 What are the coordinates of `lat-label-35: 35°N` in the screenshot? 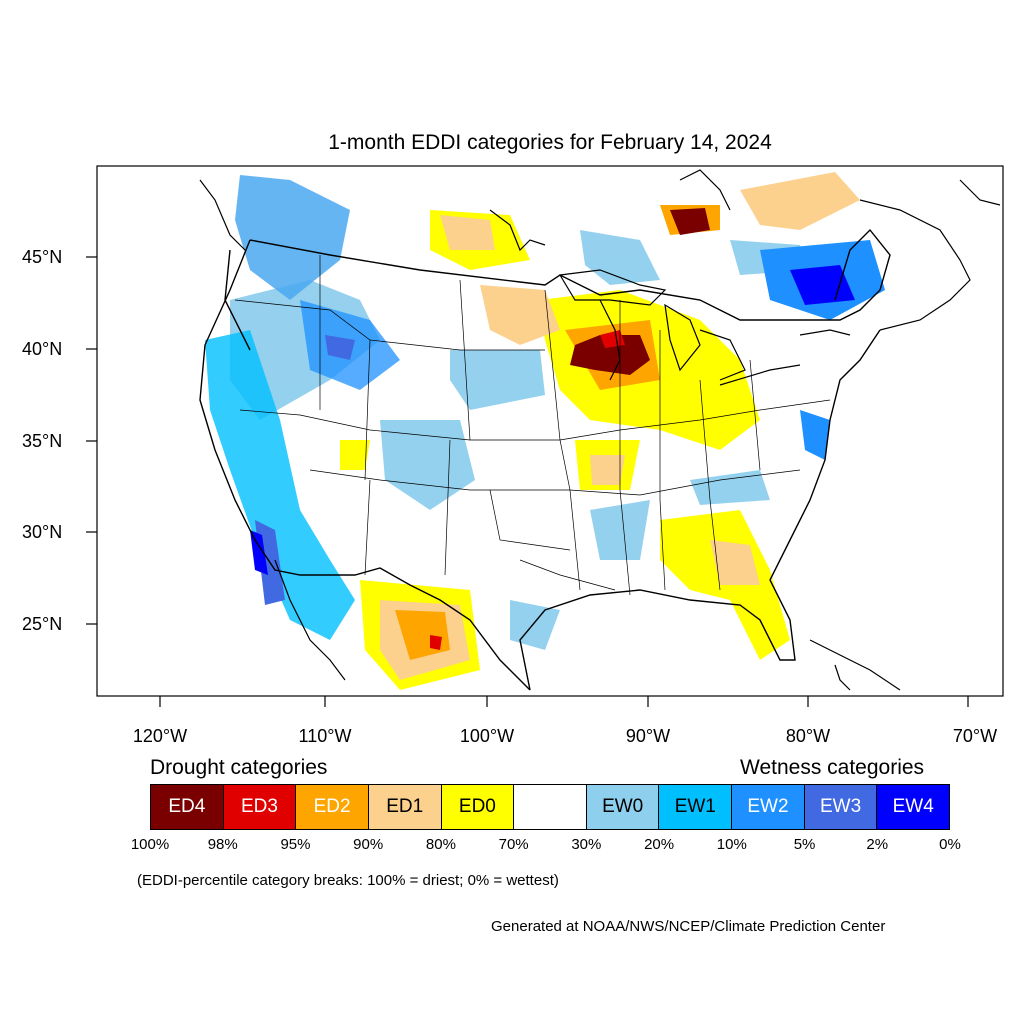 It's located at (42, 441).